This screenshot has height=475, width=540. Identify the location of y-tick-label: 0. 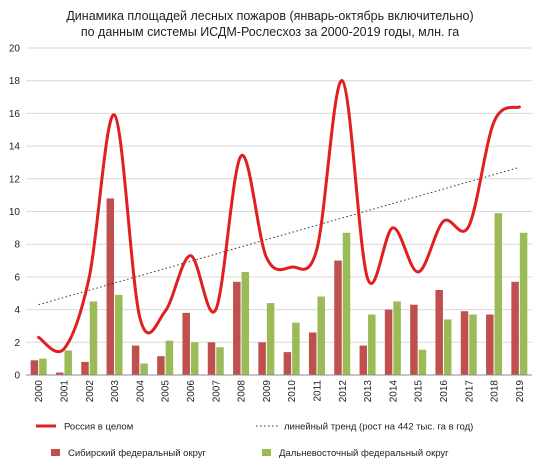
(17, 376).